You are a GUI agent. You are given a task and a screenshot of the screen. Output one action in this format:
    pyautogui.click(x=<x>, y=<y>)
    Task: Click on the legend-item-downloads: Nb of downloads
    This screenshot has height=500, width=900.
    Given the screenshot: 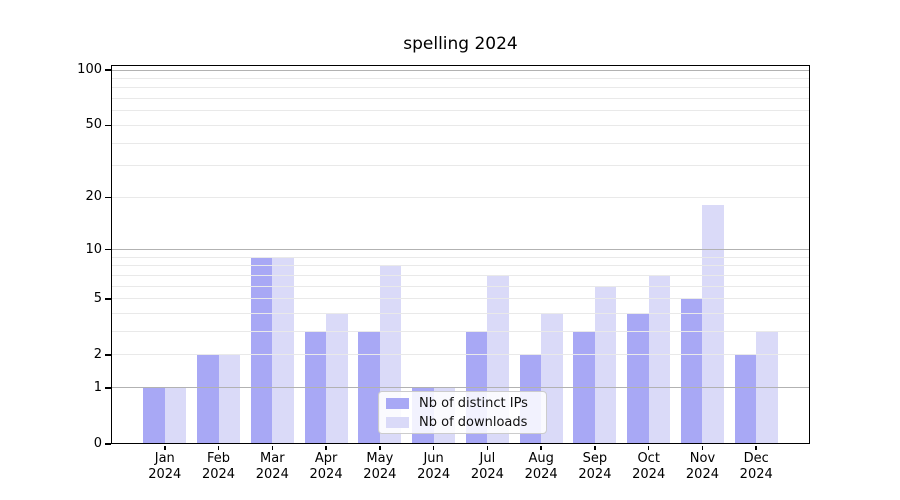 What is the action you would take?
    pyautogui.click(x=462, y=422)
    